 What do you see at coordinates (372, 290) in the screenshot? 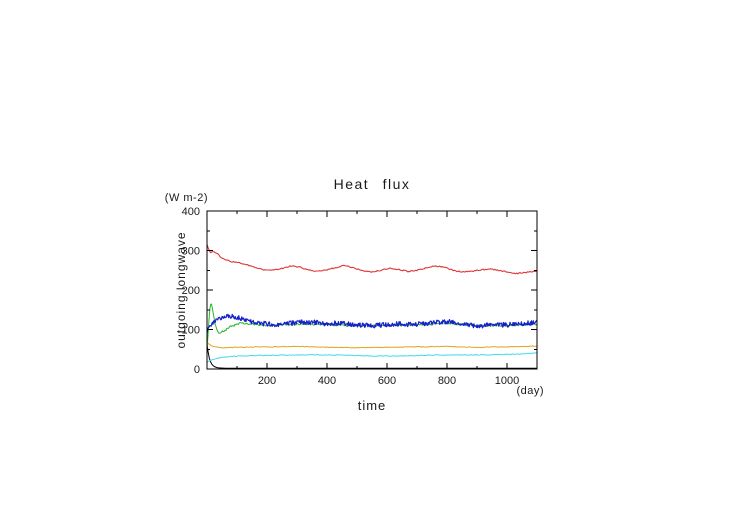
I see `plot-frame` at bounding box center [372, 290].